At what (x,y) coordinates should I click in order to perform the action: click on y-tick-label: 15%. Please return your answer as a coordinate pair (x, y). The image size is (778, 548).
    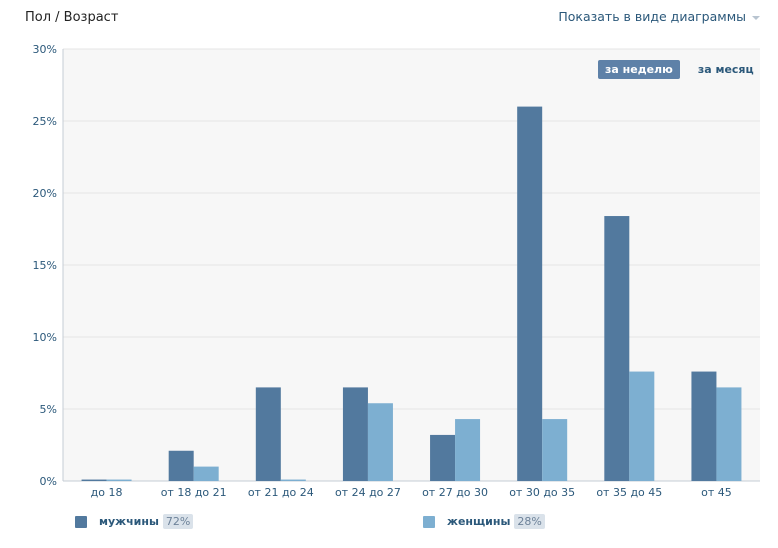
    Looking at the image, I should click on (45, 265).